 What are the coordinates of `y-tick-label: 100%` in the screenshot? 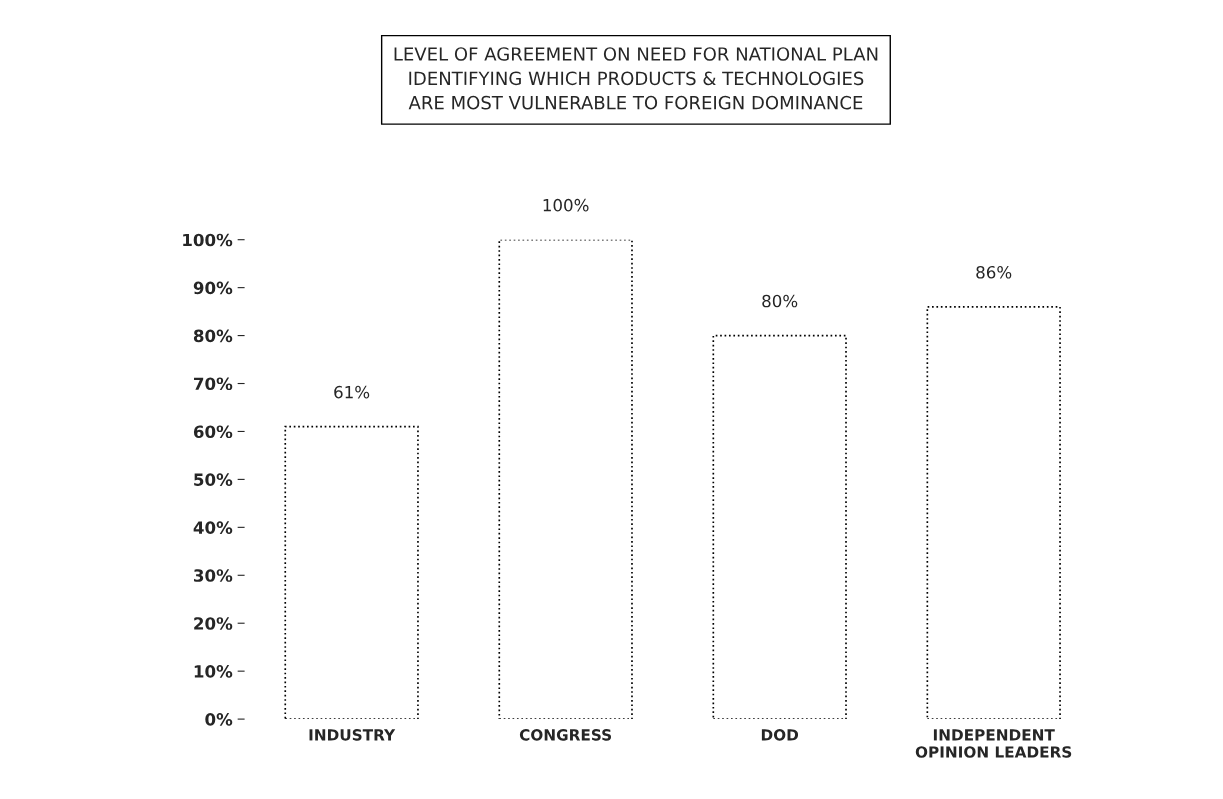 It's located at (208, 240).